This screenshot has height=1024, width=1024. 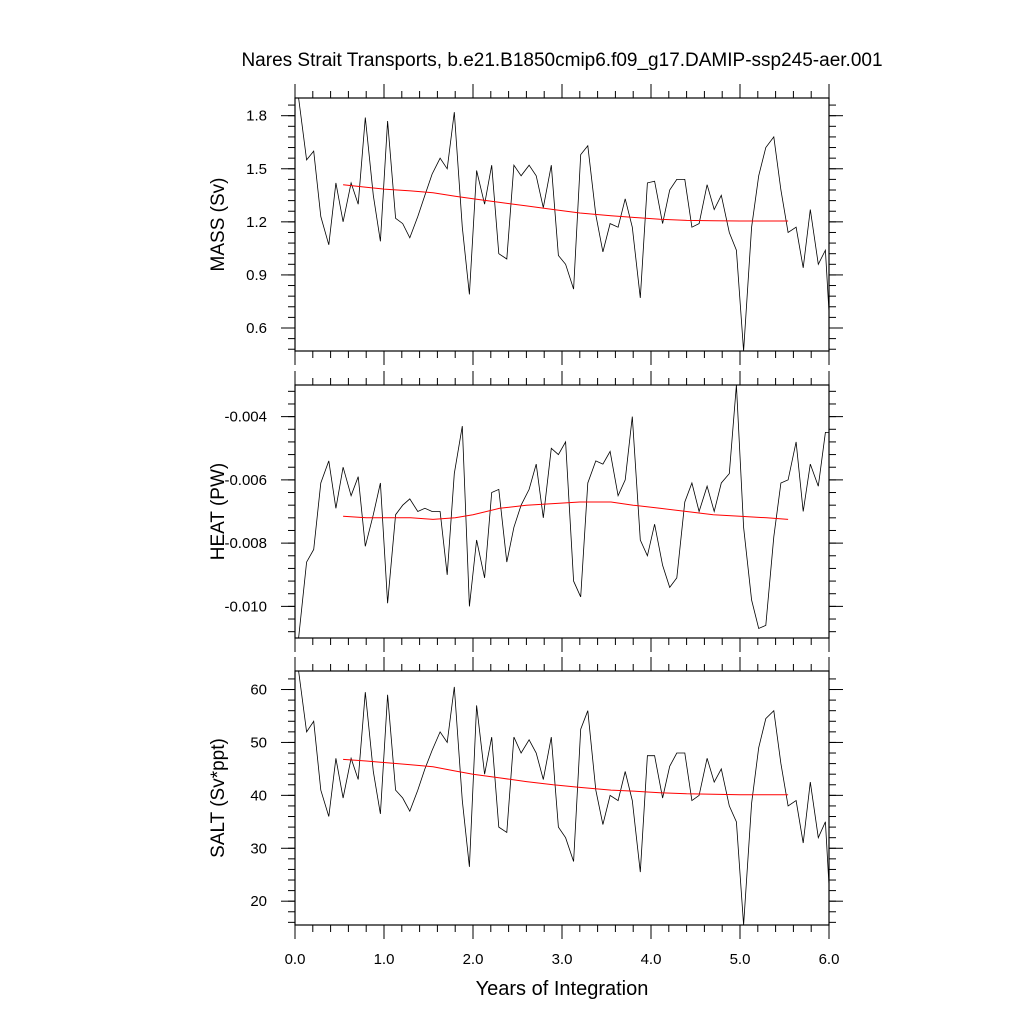 I want to click on y-tick-label: 0.9, so click(x=256, y=275).